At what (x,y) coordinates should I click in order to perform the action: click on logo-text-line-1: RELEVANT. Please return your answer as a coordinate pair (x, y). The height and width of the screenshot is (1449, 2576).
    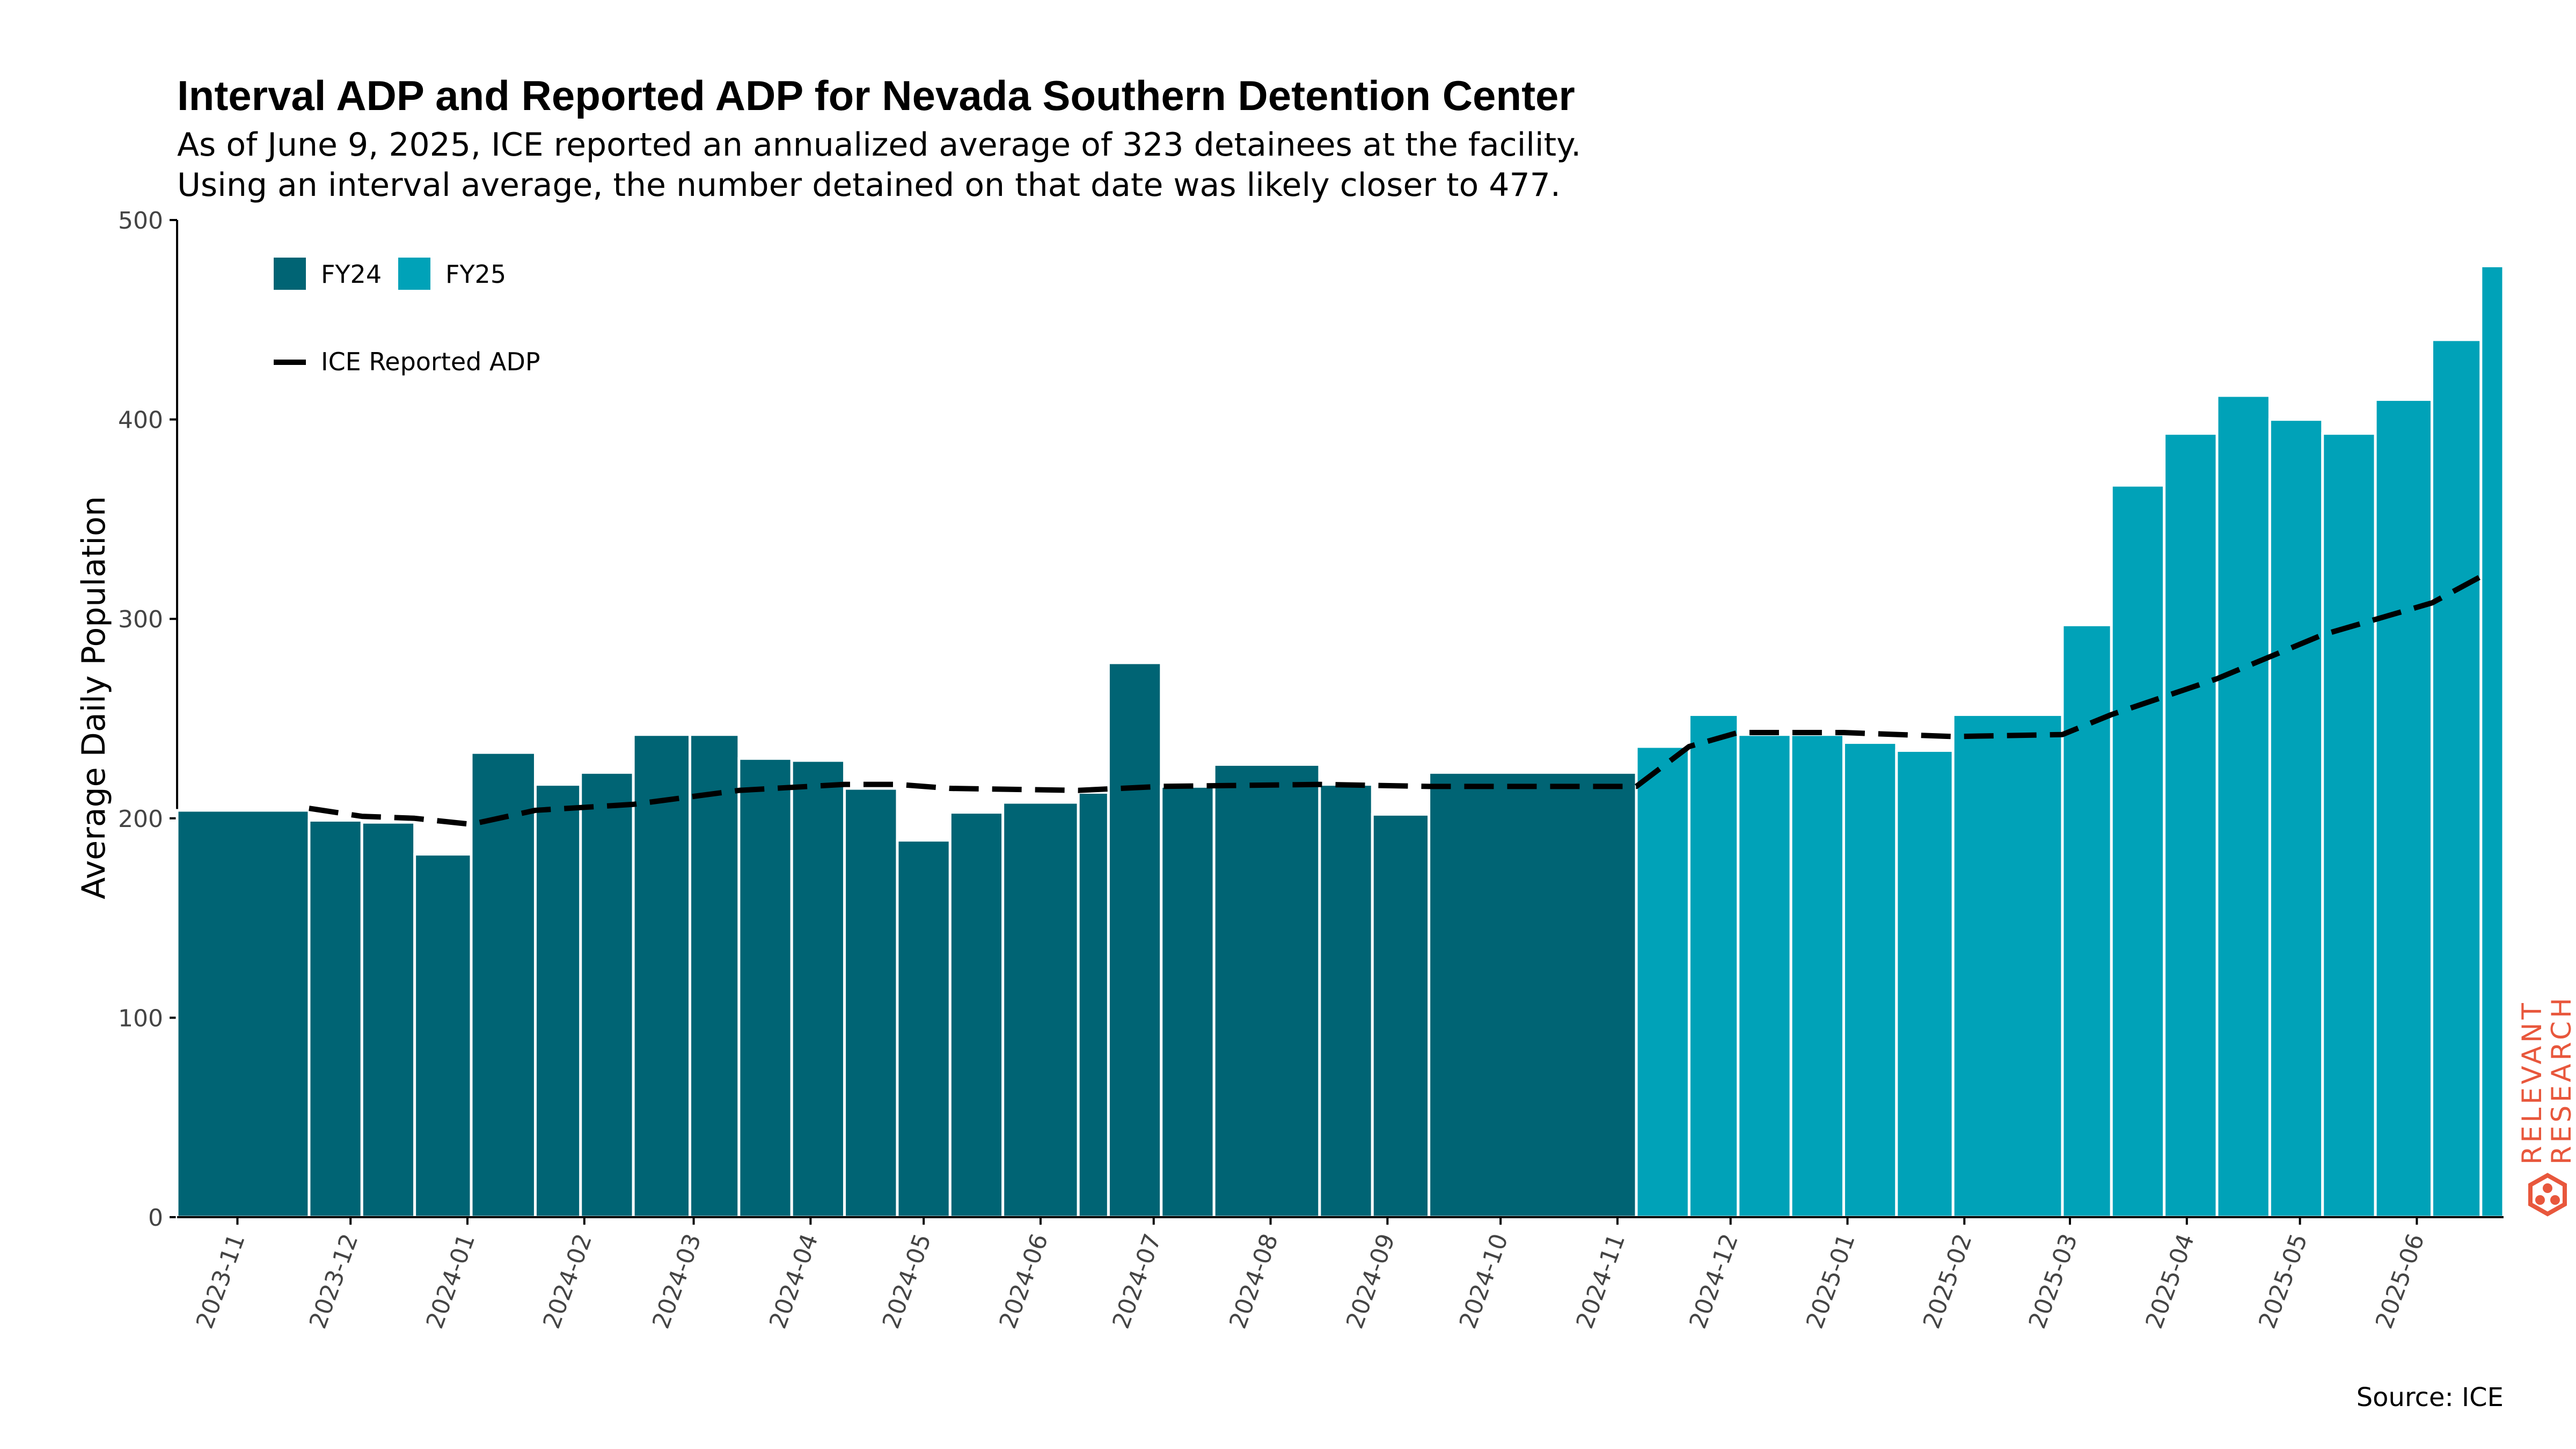
    Looking at the image, I should click on (2532, 1082).